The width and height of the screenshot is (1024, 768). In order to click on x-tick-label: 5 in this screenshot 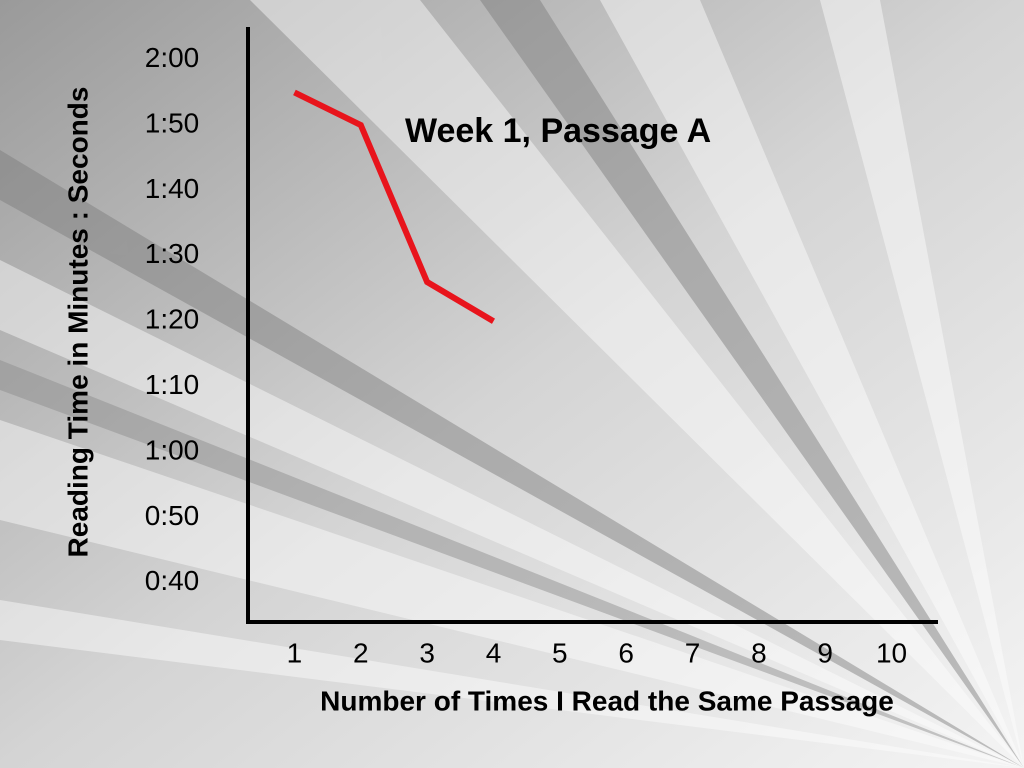, I will do `click(560, 652)`.